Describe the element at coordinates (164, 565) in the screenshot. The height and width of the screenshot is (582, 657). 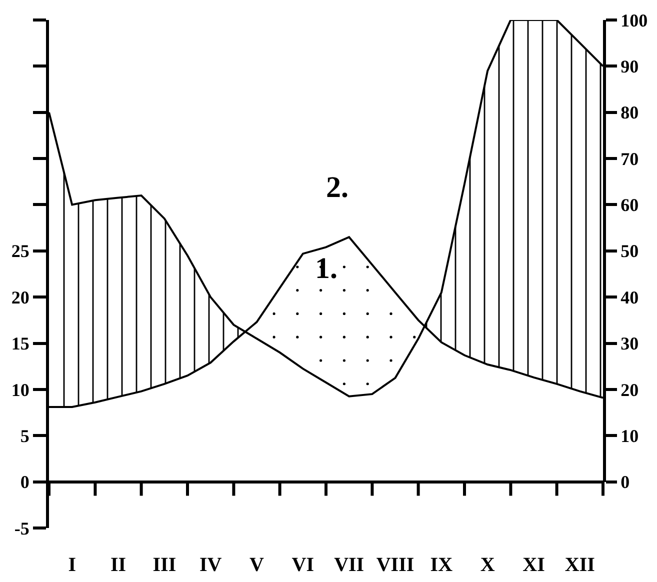
I see `x-tick-label: III` at that location.